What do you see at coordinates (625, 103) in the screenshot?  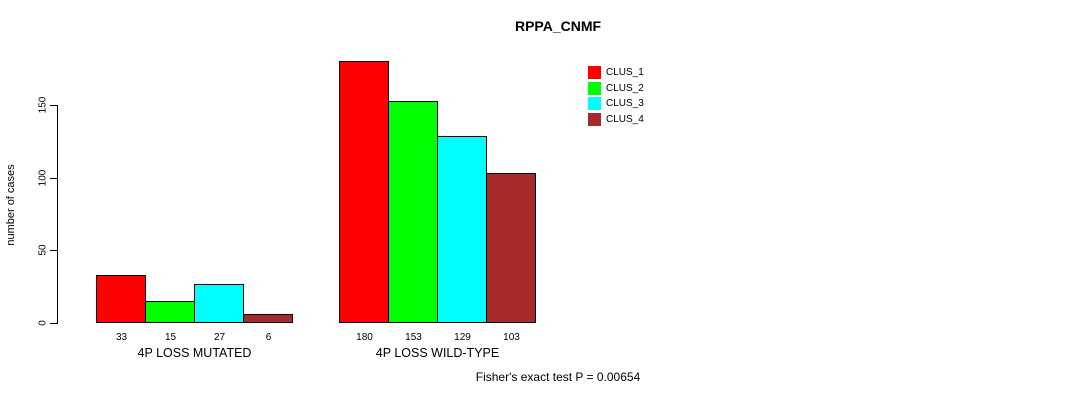 I see `legend-label: CLUS_3` at bounding box center [625, 103].